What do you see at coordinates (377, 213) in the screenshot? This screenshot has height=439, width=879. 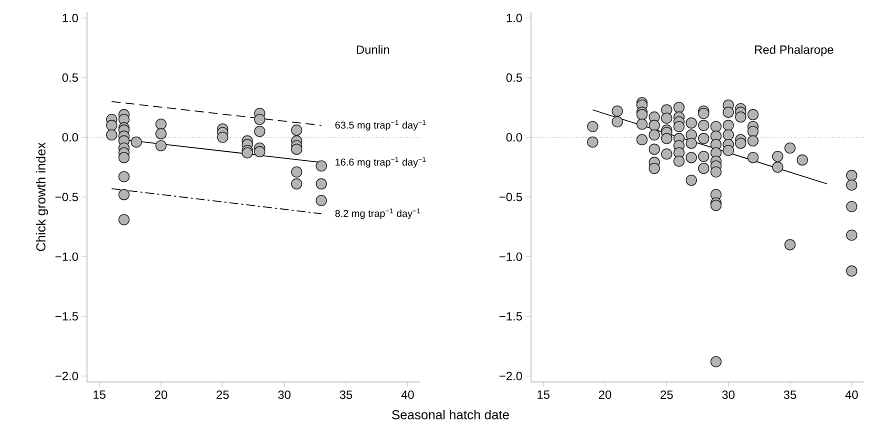 I see `series-label: 8.2 mg trap$^{−1}$ day$^{−1}$` at bounding box center [377, 213].